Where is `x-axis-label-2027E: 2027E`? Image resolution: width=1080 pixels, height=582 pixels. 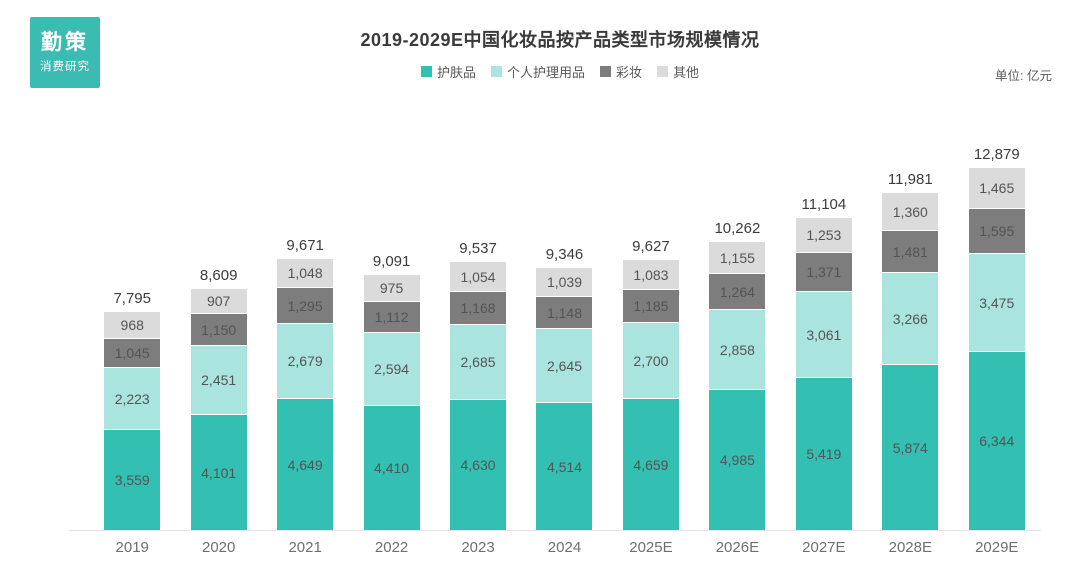
x-axis-label-2027E: 2027E is located at coordinates (824, 547).